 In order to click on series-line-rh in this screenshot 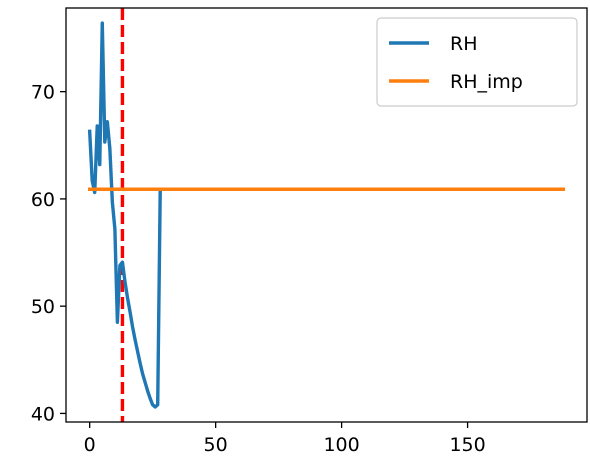, I will do `click(124, 215)`.